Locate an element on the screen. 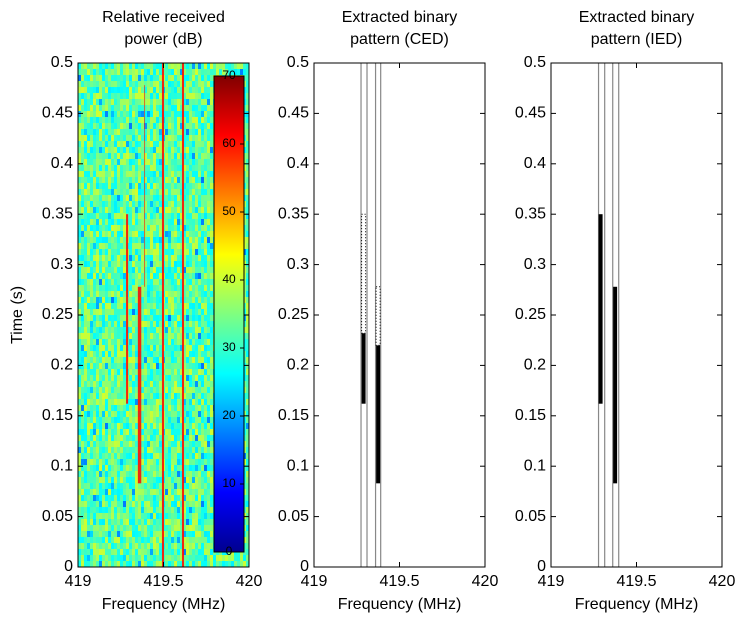 The image size is (744, 619). colorbar-tick-label: 20 is located at coordinates (229, 415).